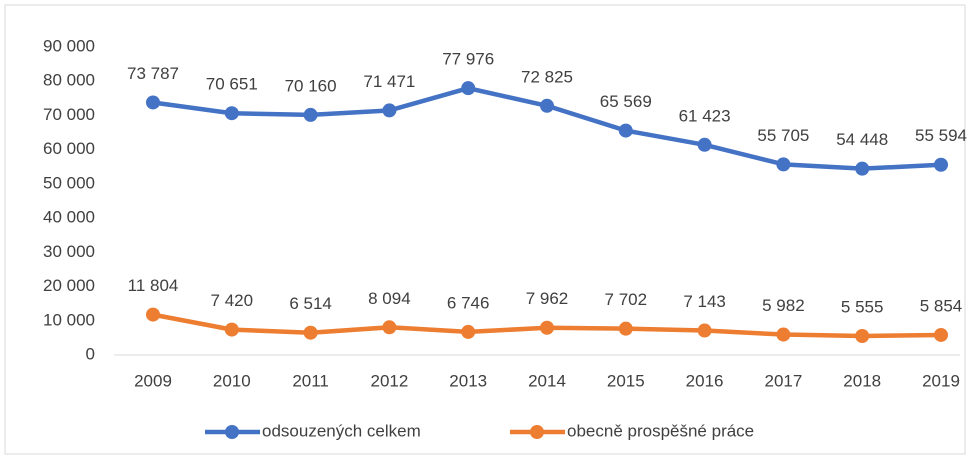 The image size is (978, 459). Describe the element at coordinates (69, 285) in the screenshot. I see `y-tick-label: 20 000` at that location.